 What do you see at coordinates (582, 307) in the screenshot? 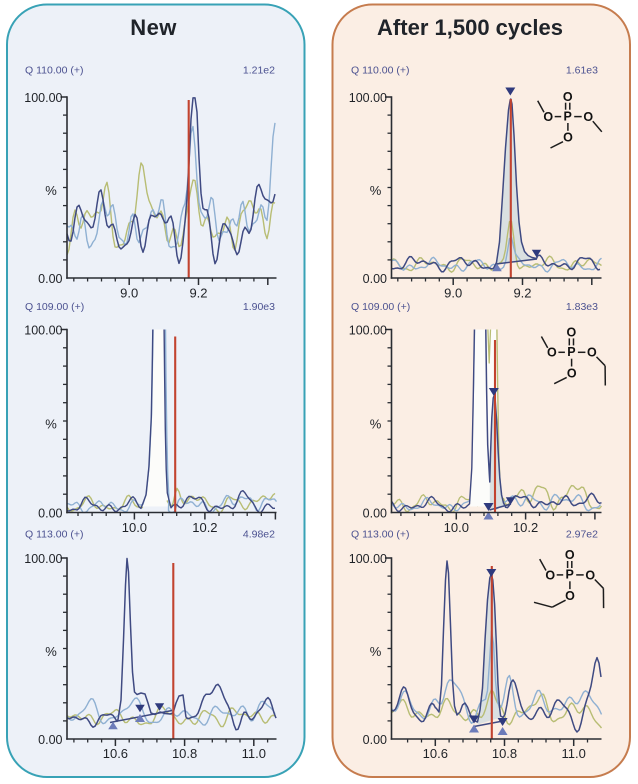
I see `svg-text: 1.83e3` at bounding box center [582, 307].